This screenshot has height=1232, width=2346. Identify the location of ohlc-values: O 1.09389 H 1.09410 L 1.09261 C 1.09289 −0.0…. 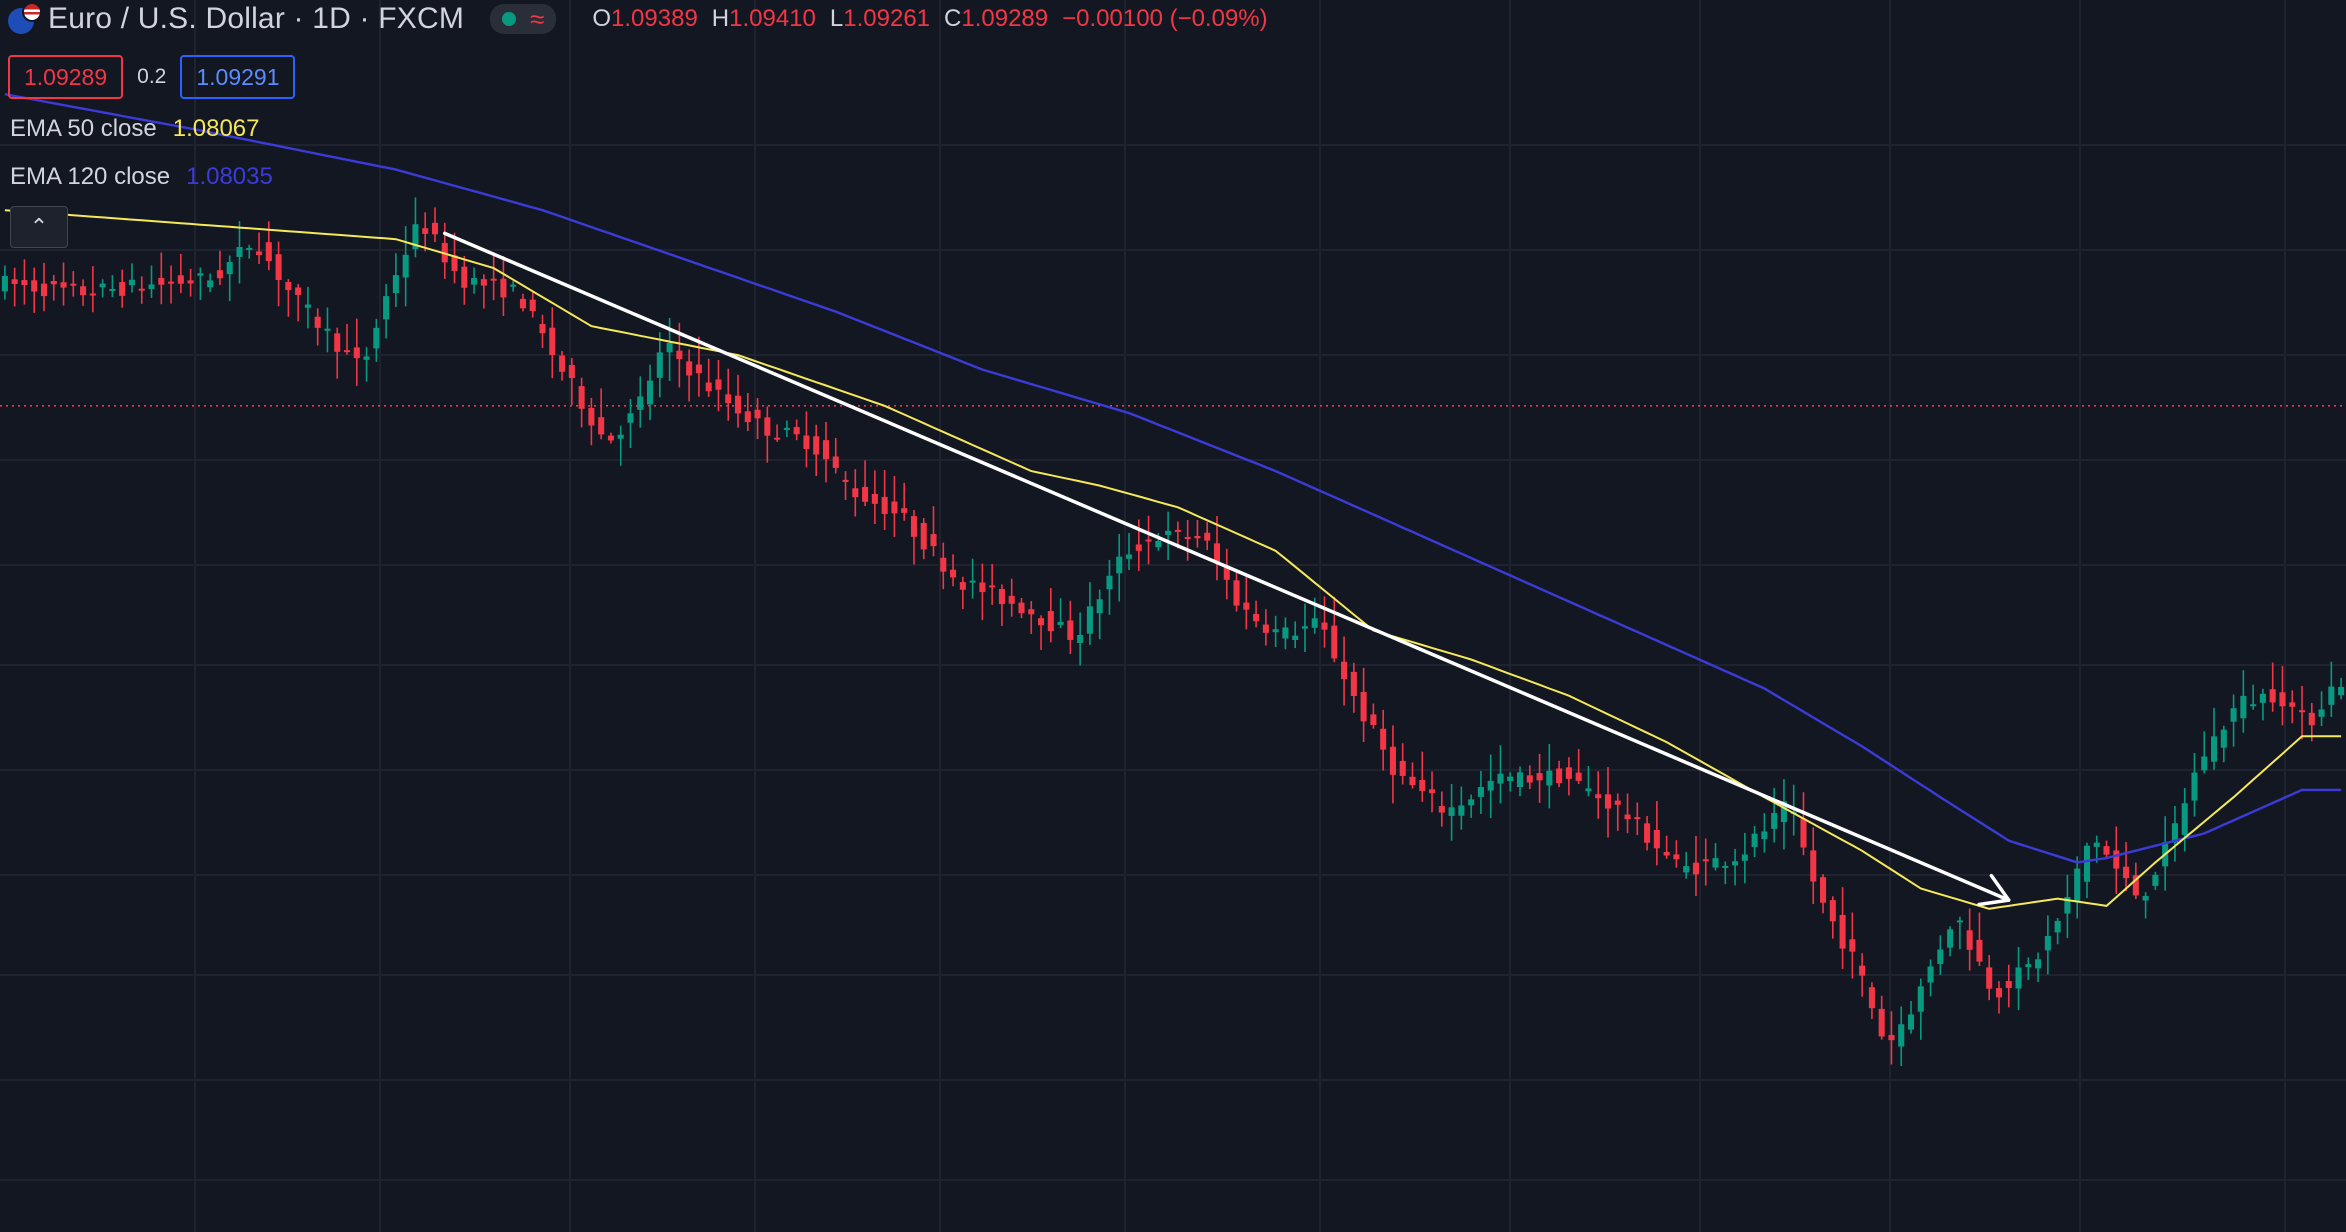
(929, 19).